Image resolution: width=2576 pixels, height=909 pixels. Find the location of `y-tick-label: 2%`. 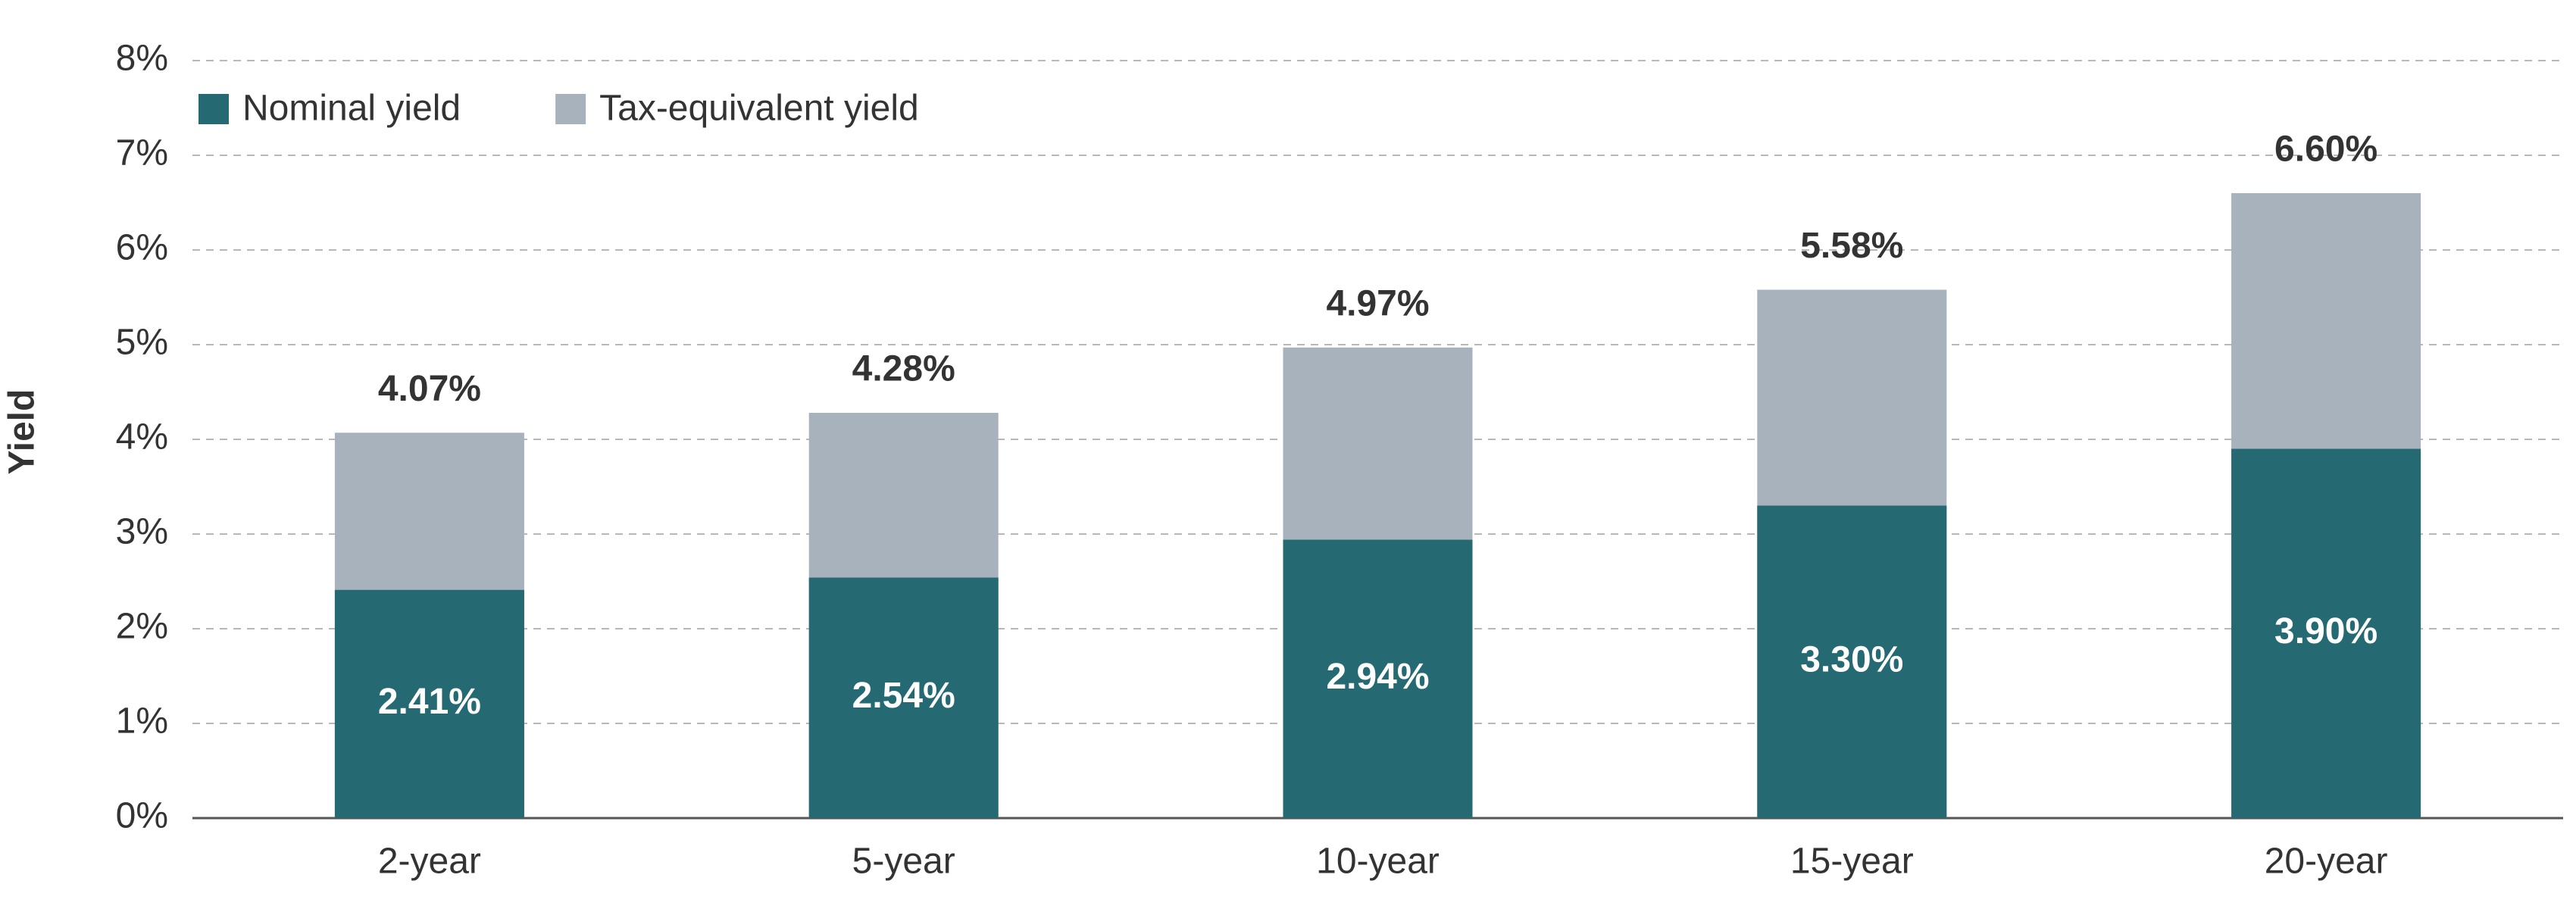

y-tick-label: 2% is located at coordinates (142, 627).